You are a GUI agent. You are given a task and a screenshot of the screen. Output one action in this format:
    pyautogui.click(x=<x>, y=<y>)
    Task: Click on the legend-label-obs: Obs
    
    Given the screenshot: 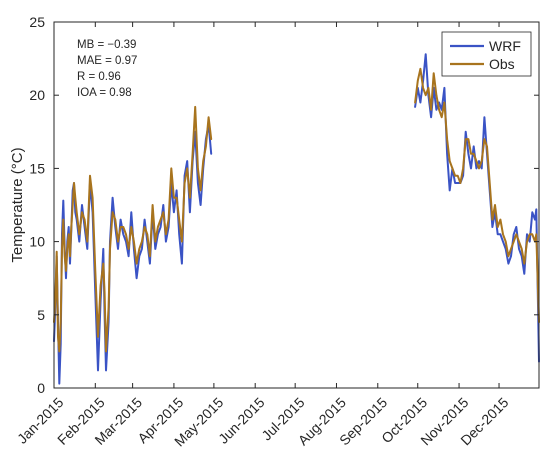 What is the action you would take?
    pyautogui.click(x=502, y=64)
    